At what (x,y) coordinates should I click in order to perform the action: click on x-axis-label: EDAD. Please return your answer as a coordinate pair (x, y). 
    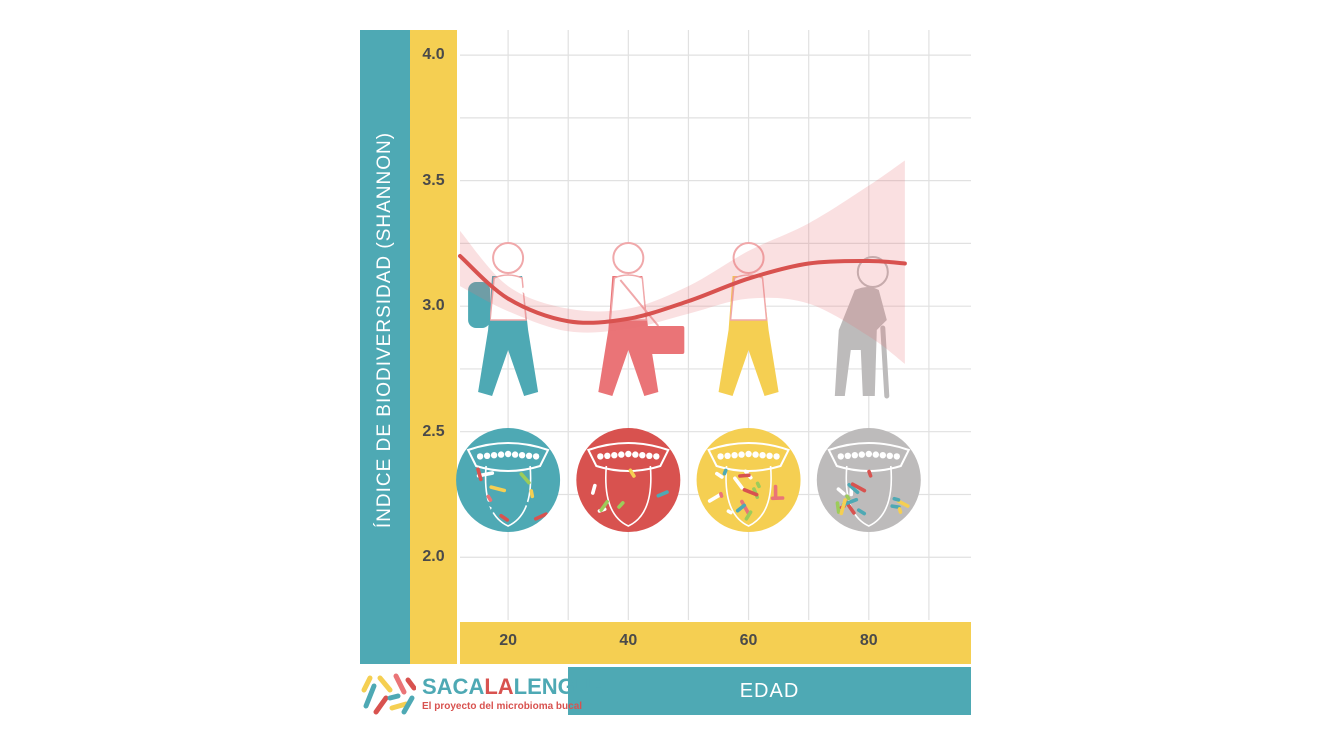
    Looking at the image, I should click on (769, 691).